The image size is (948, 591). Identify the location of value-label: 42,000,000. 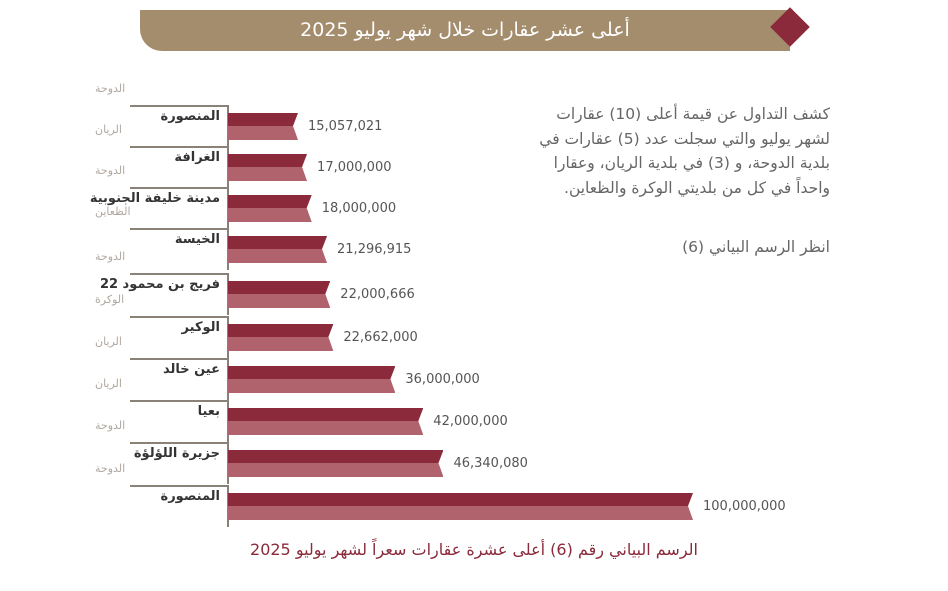
(470, 421).